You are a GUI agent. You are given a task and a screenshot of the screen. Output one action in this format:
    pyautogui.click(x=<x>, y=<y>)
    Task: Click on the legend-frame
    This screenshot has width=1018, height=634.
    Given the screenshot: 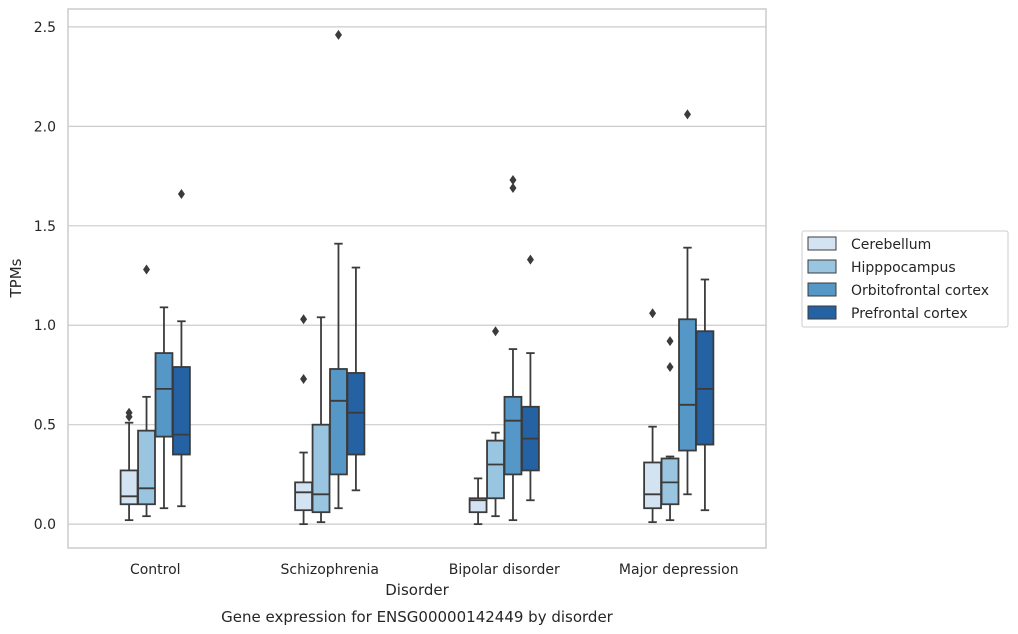 What is the action you would take?
    pyautogui.click(x=905, y=279)
    